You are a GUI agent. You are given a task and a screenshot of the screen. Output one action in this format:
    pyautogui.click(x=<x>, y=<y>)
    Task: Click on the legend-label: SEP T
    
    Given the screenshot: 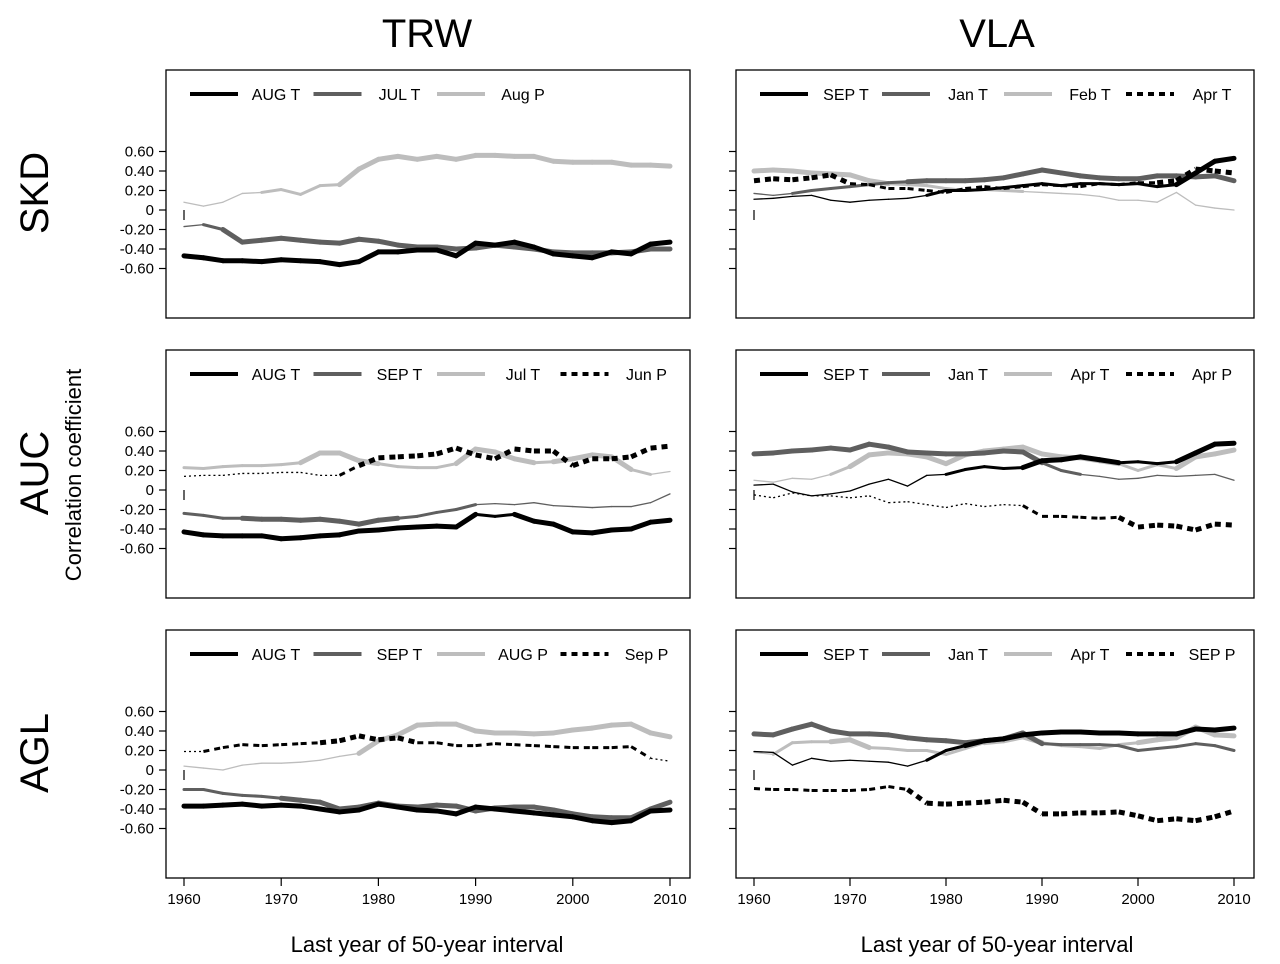 What is the action you would take?
    pyautogui.click(x=400, y=655)
    